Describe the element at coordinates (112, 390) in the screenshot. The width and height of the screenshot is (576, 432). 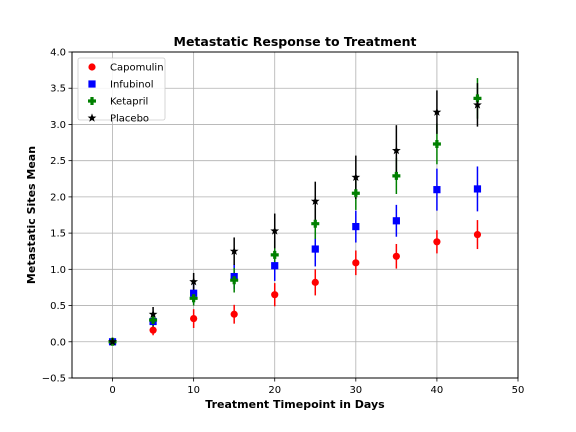
I see `x-tick-label: 0` at that location.